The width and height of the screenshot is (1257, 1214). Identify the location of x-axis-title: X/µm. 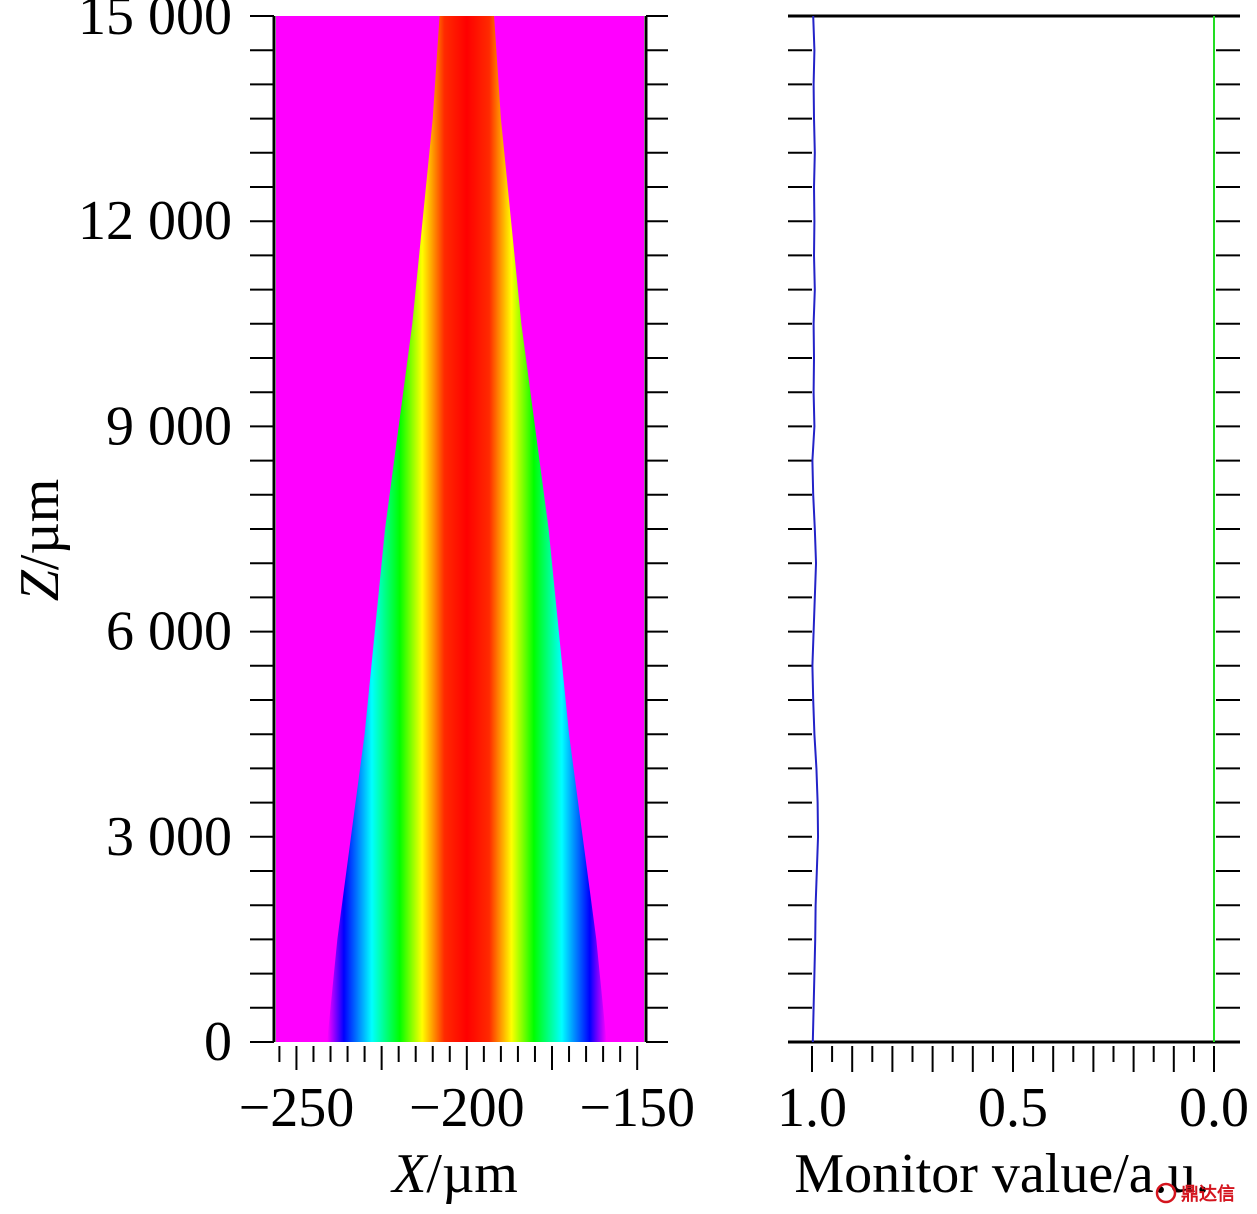
(454, 1174).